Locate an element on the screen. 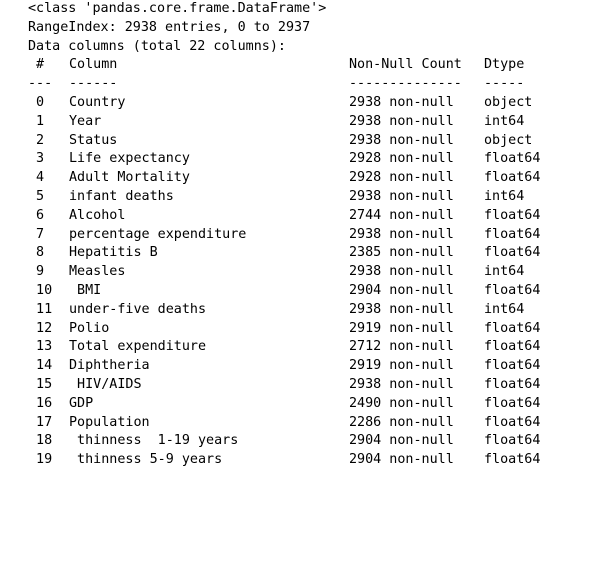  table-row: 2 Status 2938 non-null object is located at coordinates (315, 141).